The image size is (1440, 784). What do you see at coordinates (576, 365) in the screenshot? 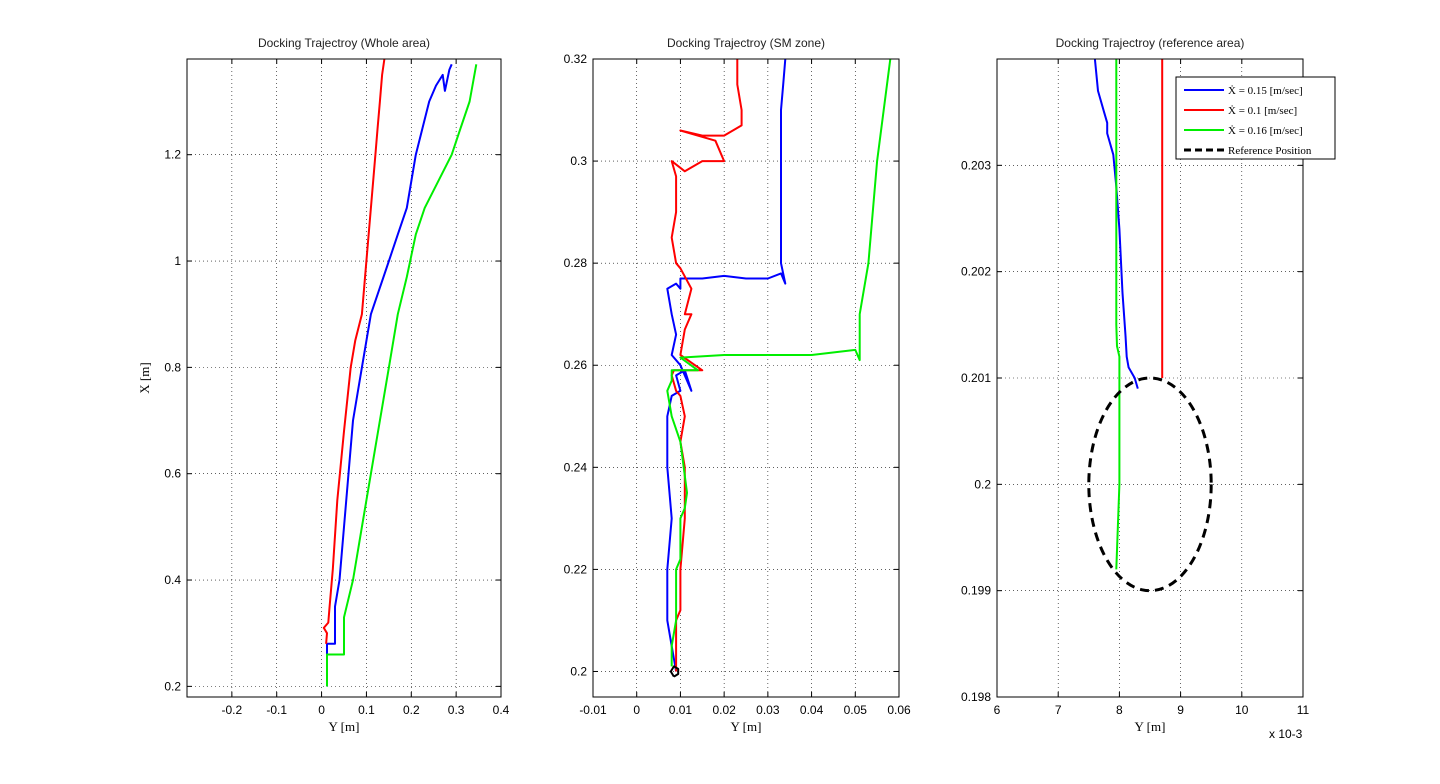
I see `y-tick-label: 0.26` at bounding box center [576, 365].